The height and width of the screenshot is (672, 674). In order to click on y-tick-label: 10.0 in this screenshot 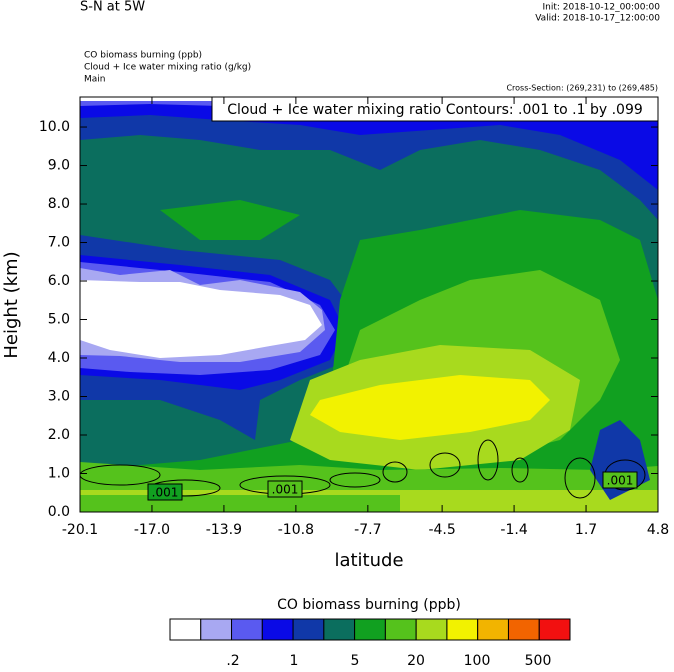, I will do `click(54, 127)`.